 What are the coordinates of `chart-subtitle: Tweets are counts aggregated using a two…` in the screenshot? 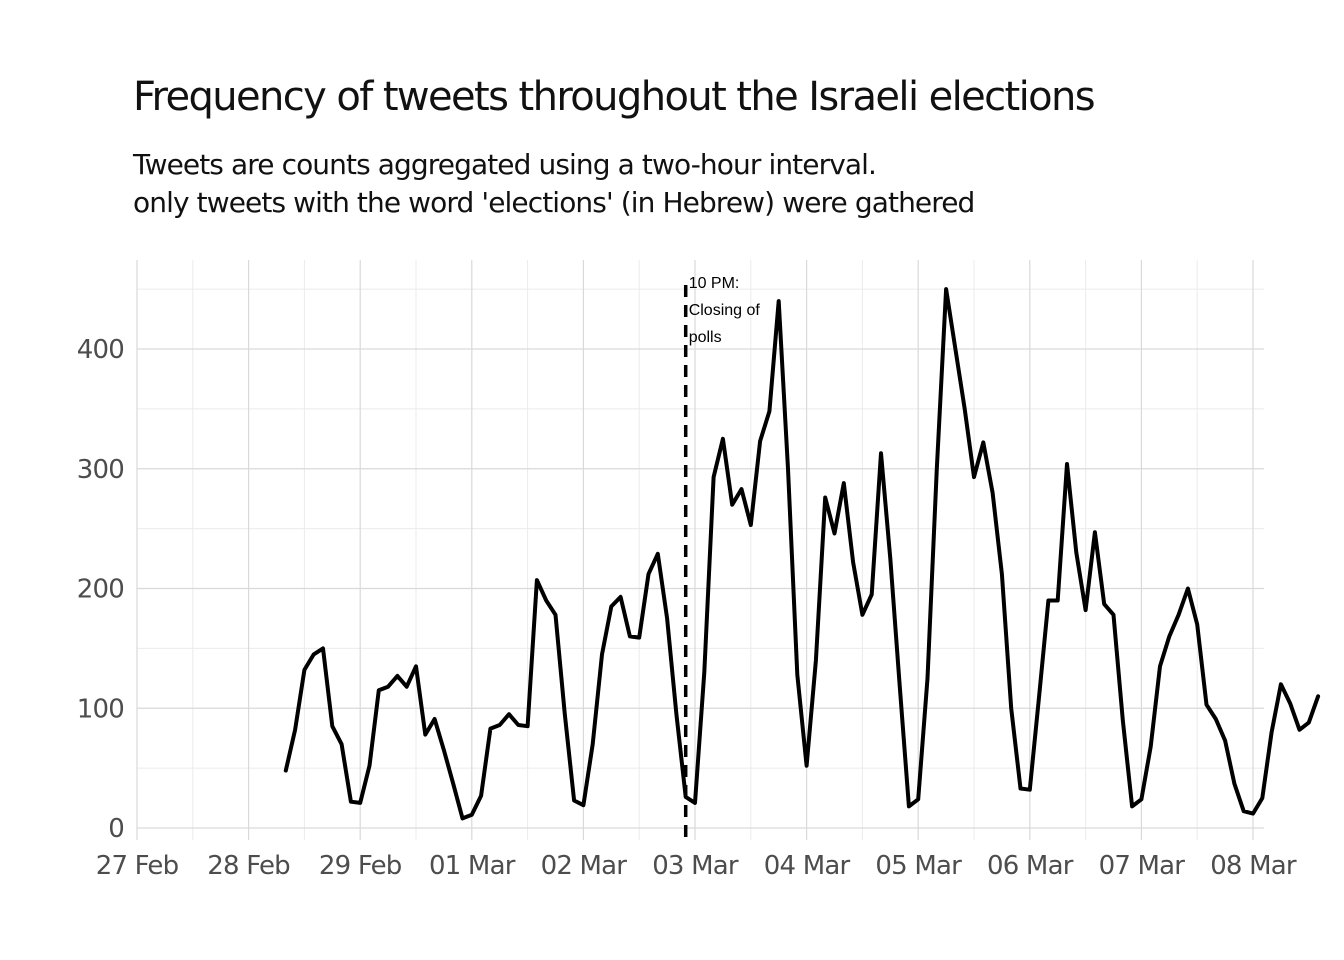 It's located at (554, 184).